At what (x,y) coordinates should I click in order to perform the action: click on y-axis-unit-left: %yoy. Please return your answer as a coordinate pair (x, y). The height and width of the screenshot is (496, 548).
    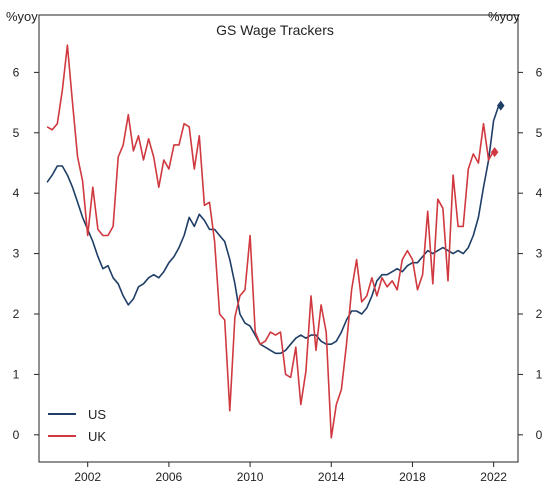
    Looking at the image, I should click on (22, 16).